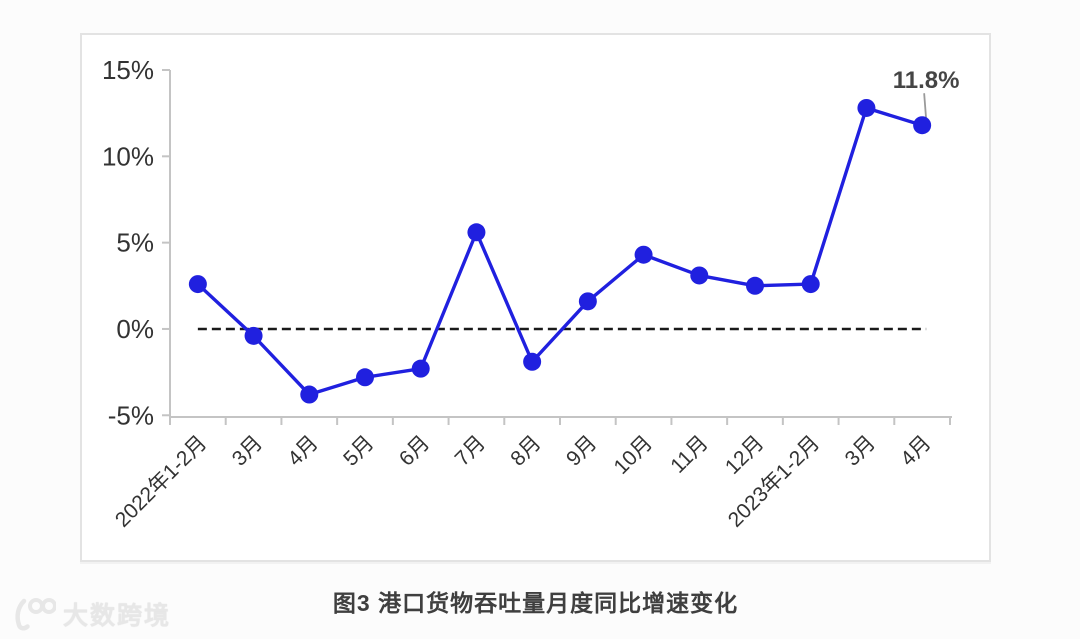 Image resolution: width=1080 pixels, height=639 pixels. I want to click on x-tick-label: 10月, so click(633, 455).